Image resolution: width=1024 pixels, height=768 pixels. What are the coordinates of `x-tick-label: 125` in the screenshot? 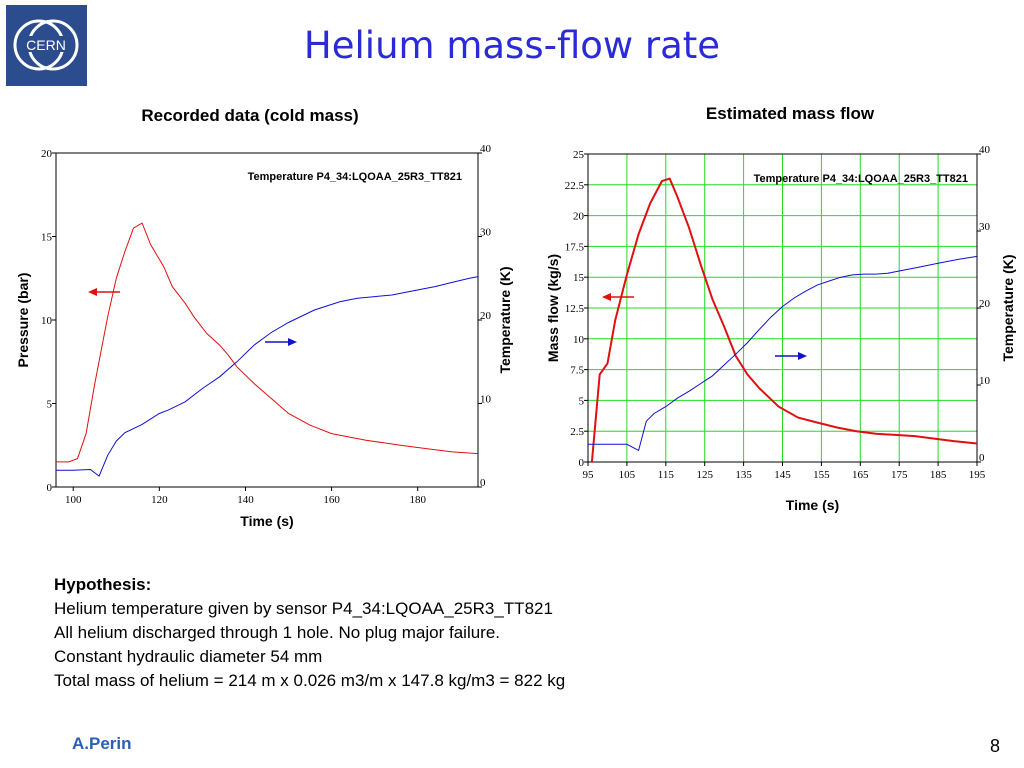 It's located at (704, 475).